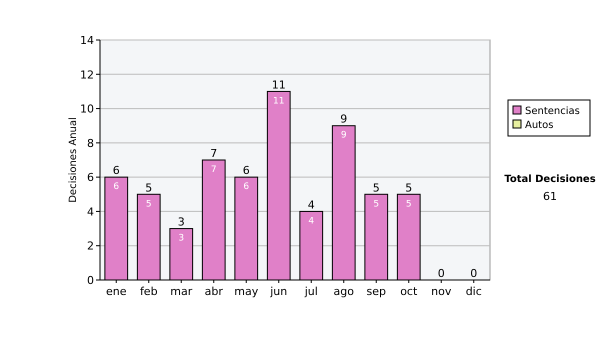 The width and height of the screenshot is (600, 340). Describe the element at coordinates (550, 196) in the screenshot. I see `text: 61` at that location.